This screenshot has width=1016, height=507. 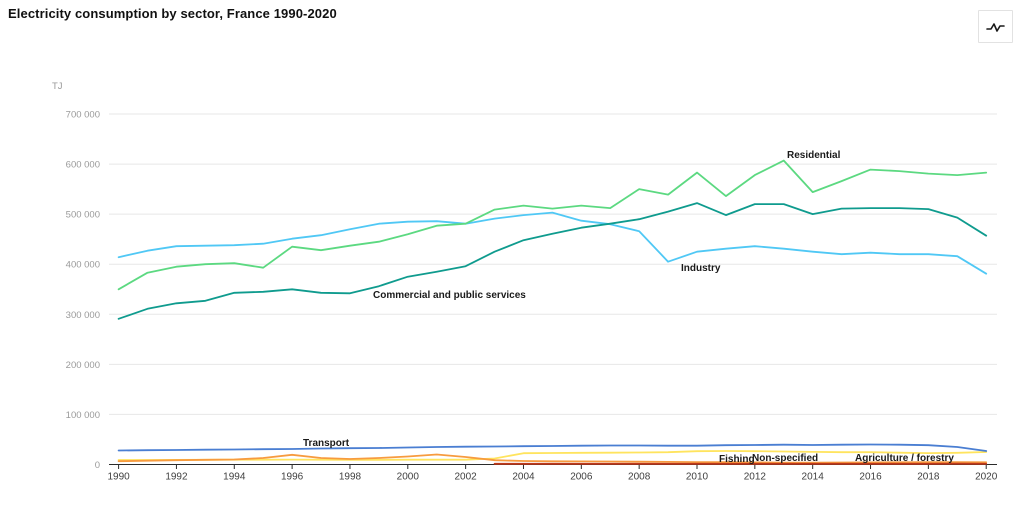 I want to click on x-tick-label: 2018, so click(x=928, y=477).